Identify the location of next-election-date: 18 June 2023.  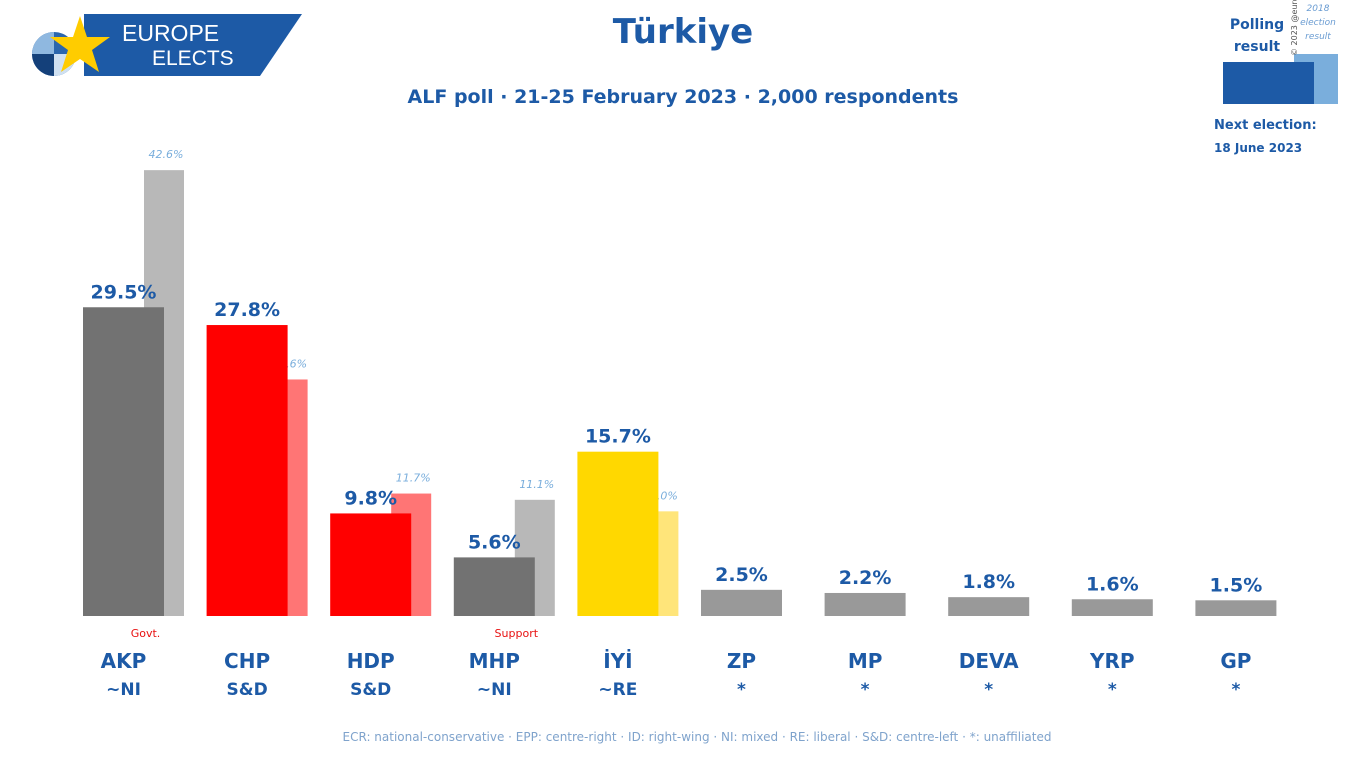
(1258, 148).